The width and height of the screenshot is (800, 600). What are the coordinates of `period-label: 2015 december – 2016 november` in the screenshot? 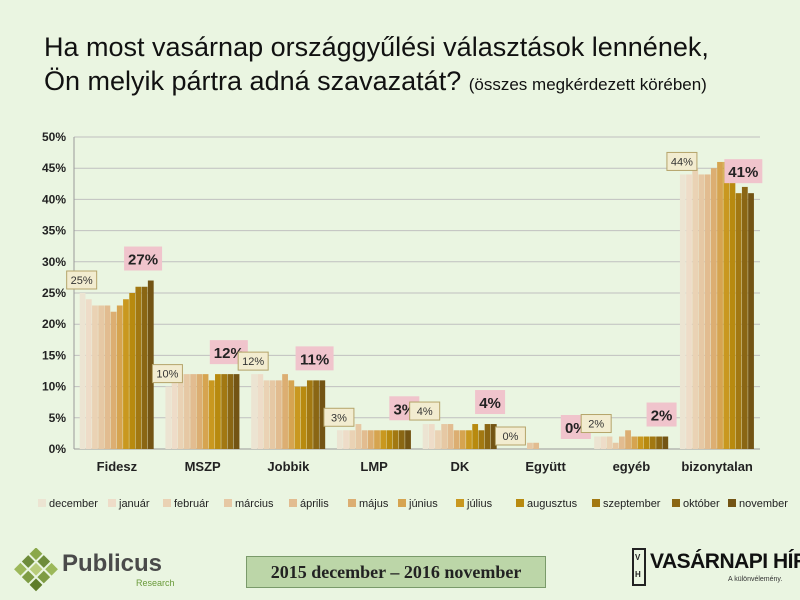 It's located at (396, 572).